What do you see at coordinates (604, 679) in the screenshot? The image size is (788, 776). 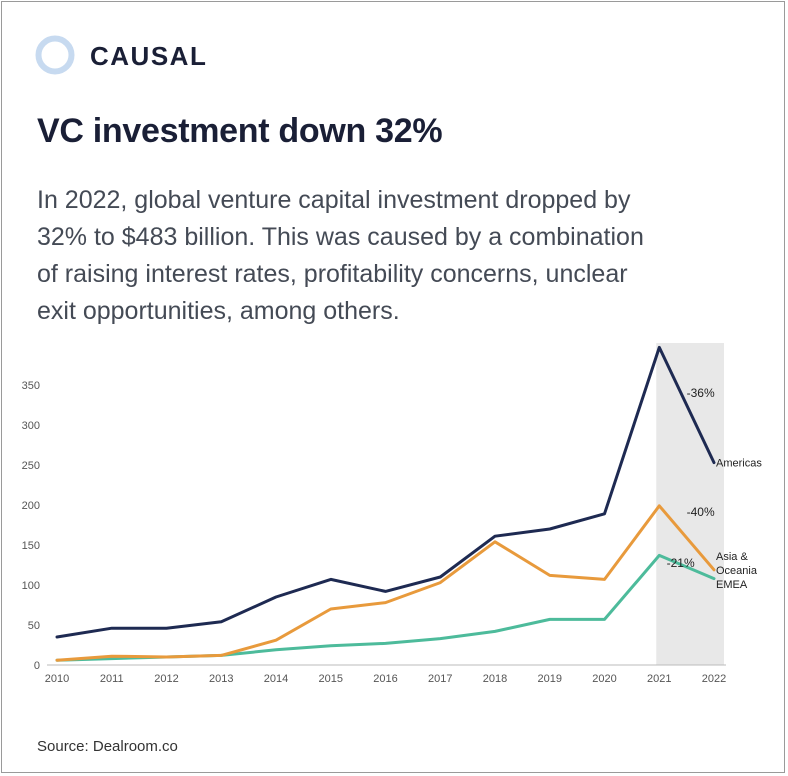 I see `x-tick-label: 2020` at bounding box center [604, 679].